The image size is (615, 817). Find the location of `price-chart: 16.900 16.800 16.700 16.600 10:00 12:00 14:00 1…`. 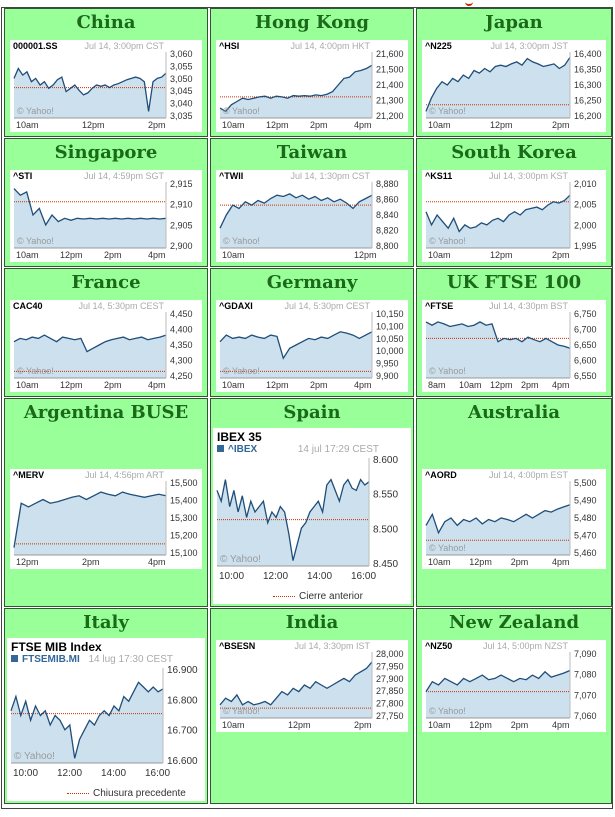

price-chart: 16.900 16.800 16.700 16.600 10:00 12:00 14:00 1… is located at coordinates (106, 719).